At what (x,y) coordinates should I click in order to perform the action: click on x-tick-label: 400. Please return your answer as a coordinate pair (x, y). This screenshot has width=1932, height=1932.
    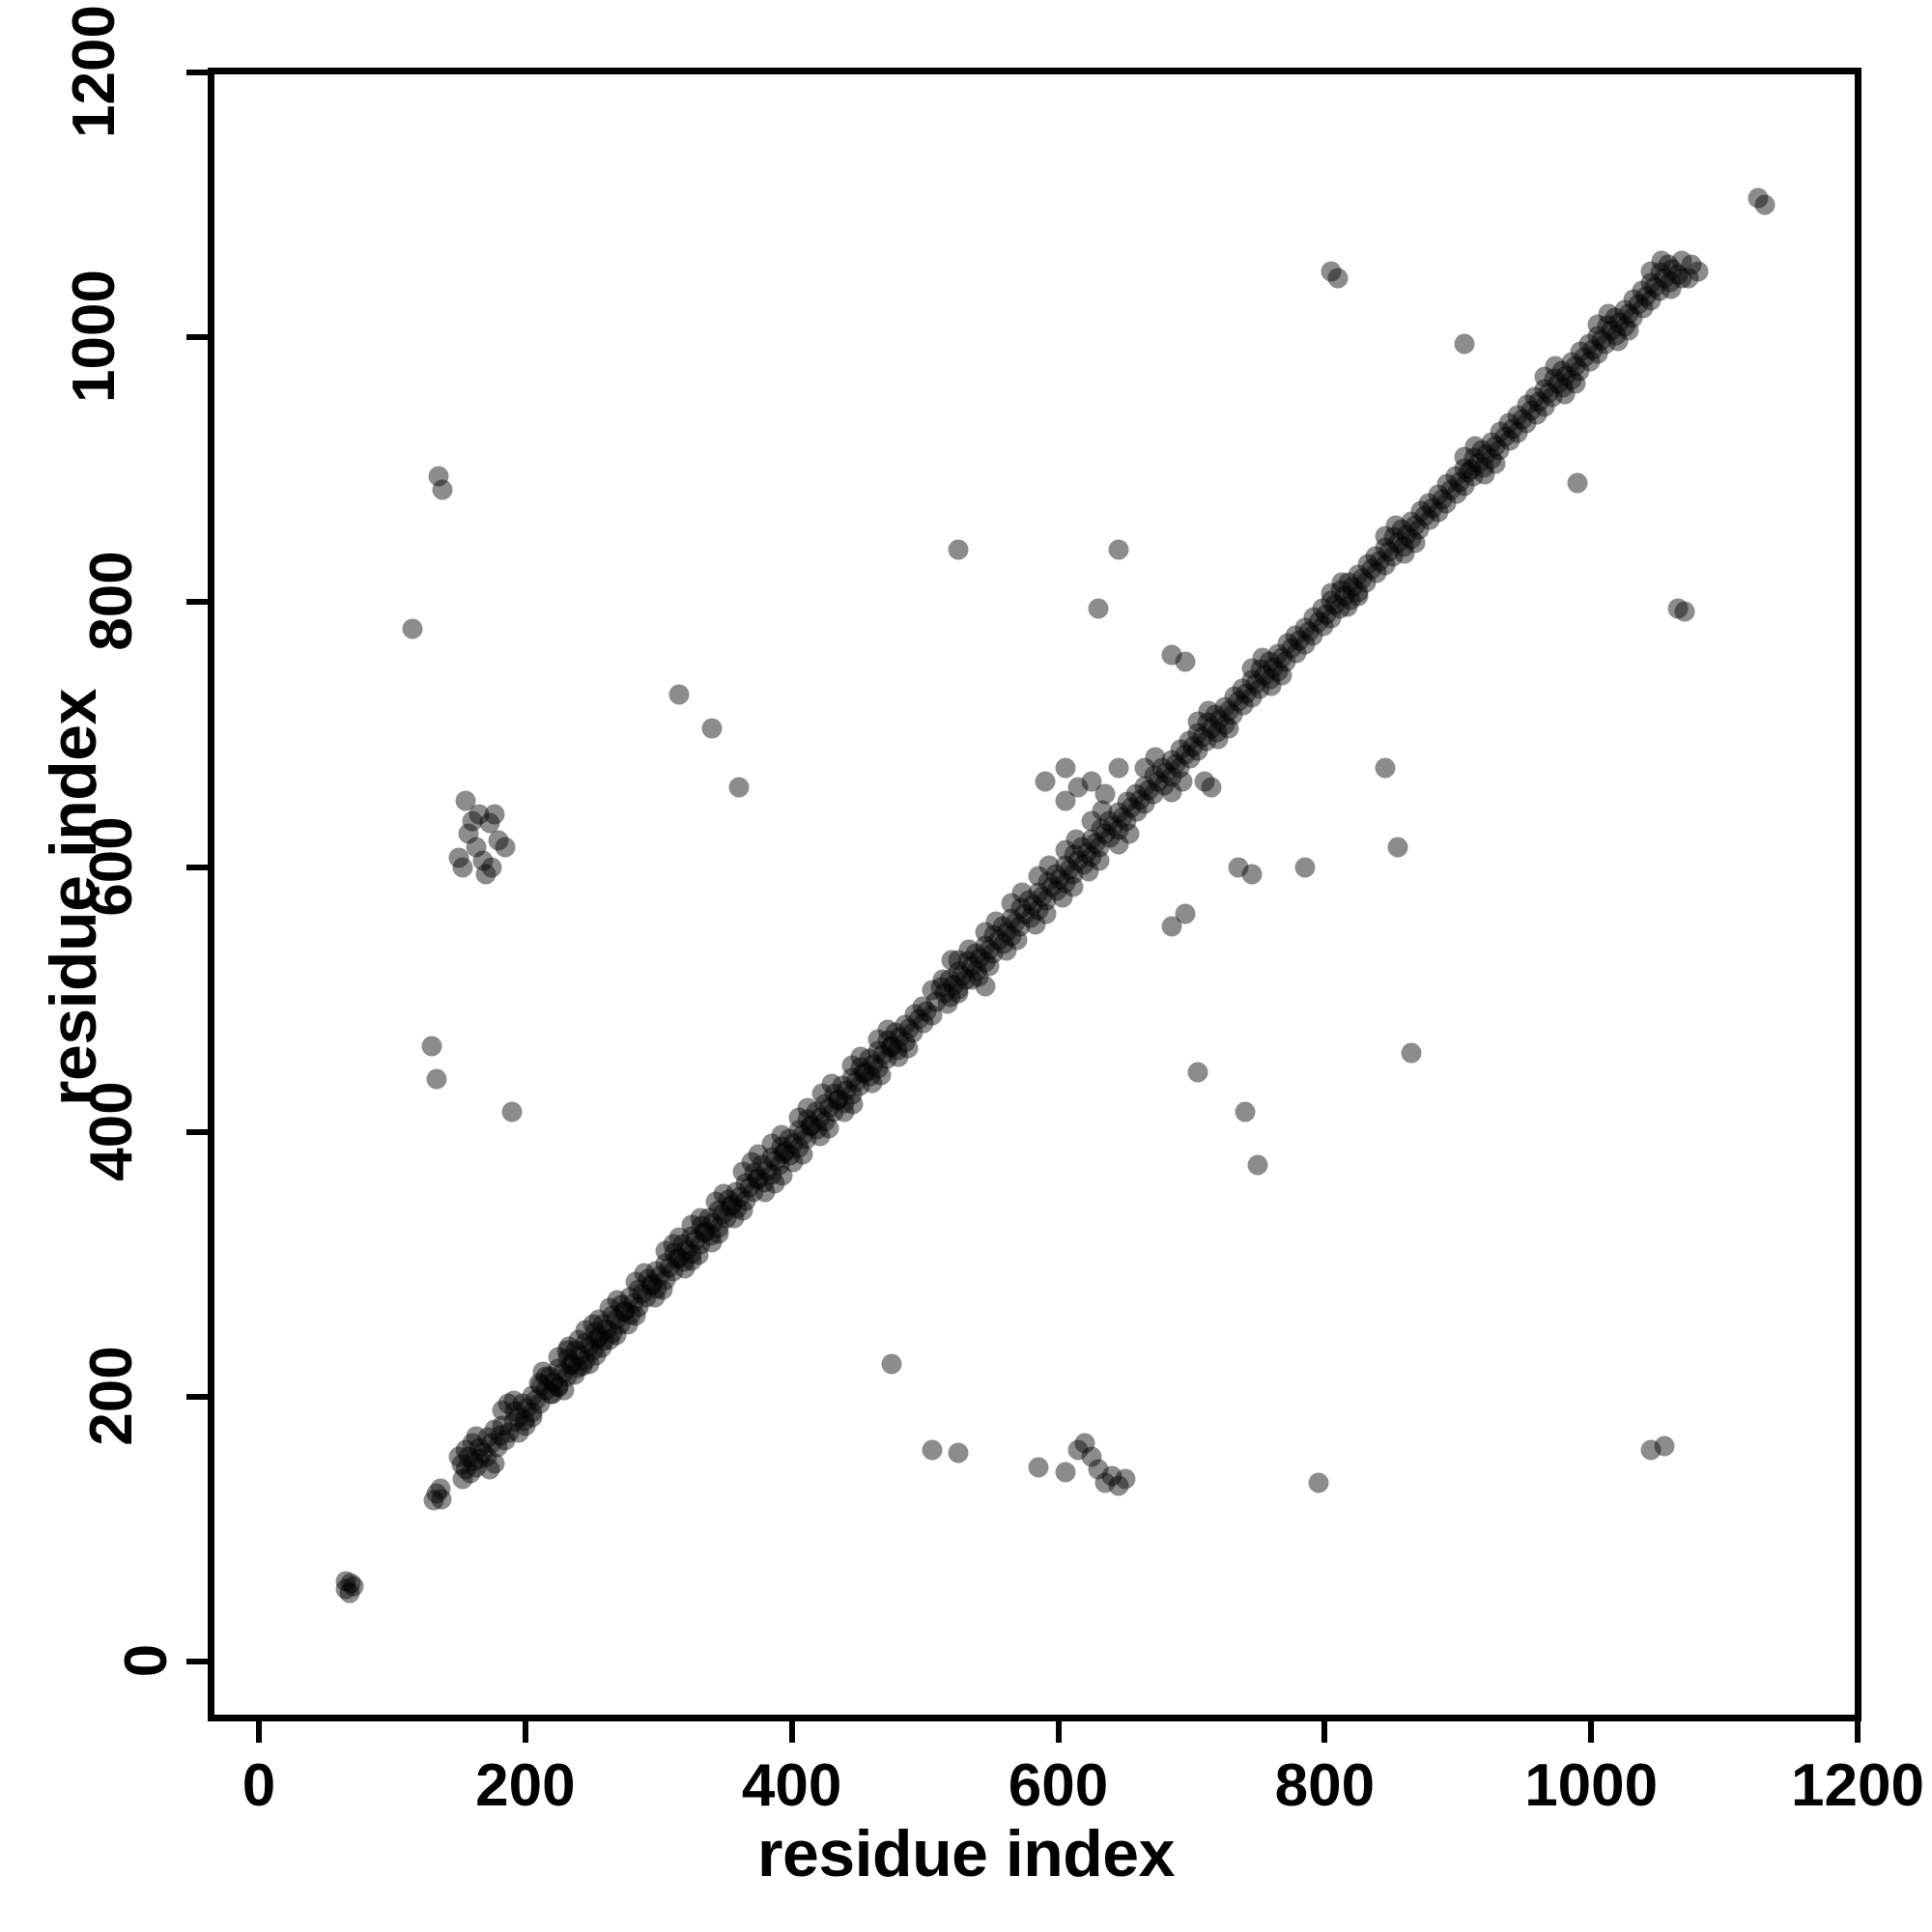
    Looking at the image, I should click on (791, 1785).